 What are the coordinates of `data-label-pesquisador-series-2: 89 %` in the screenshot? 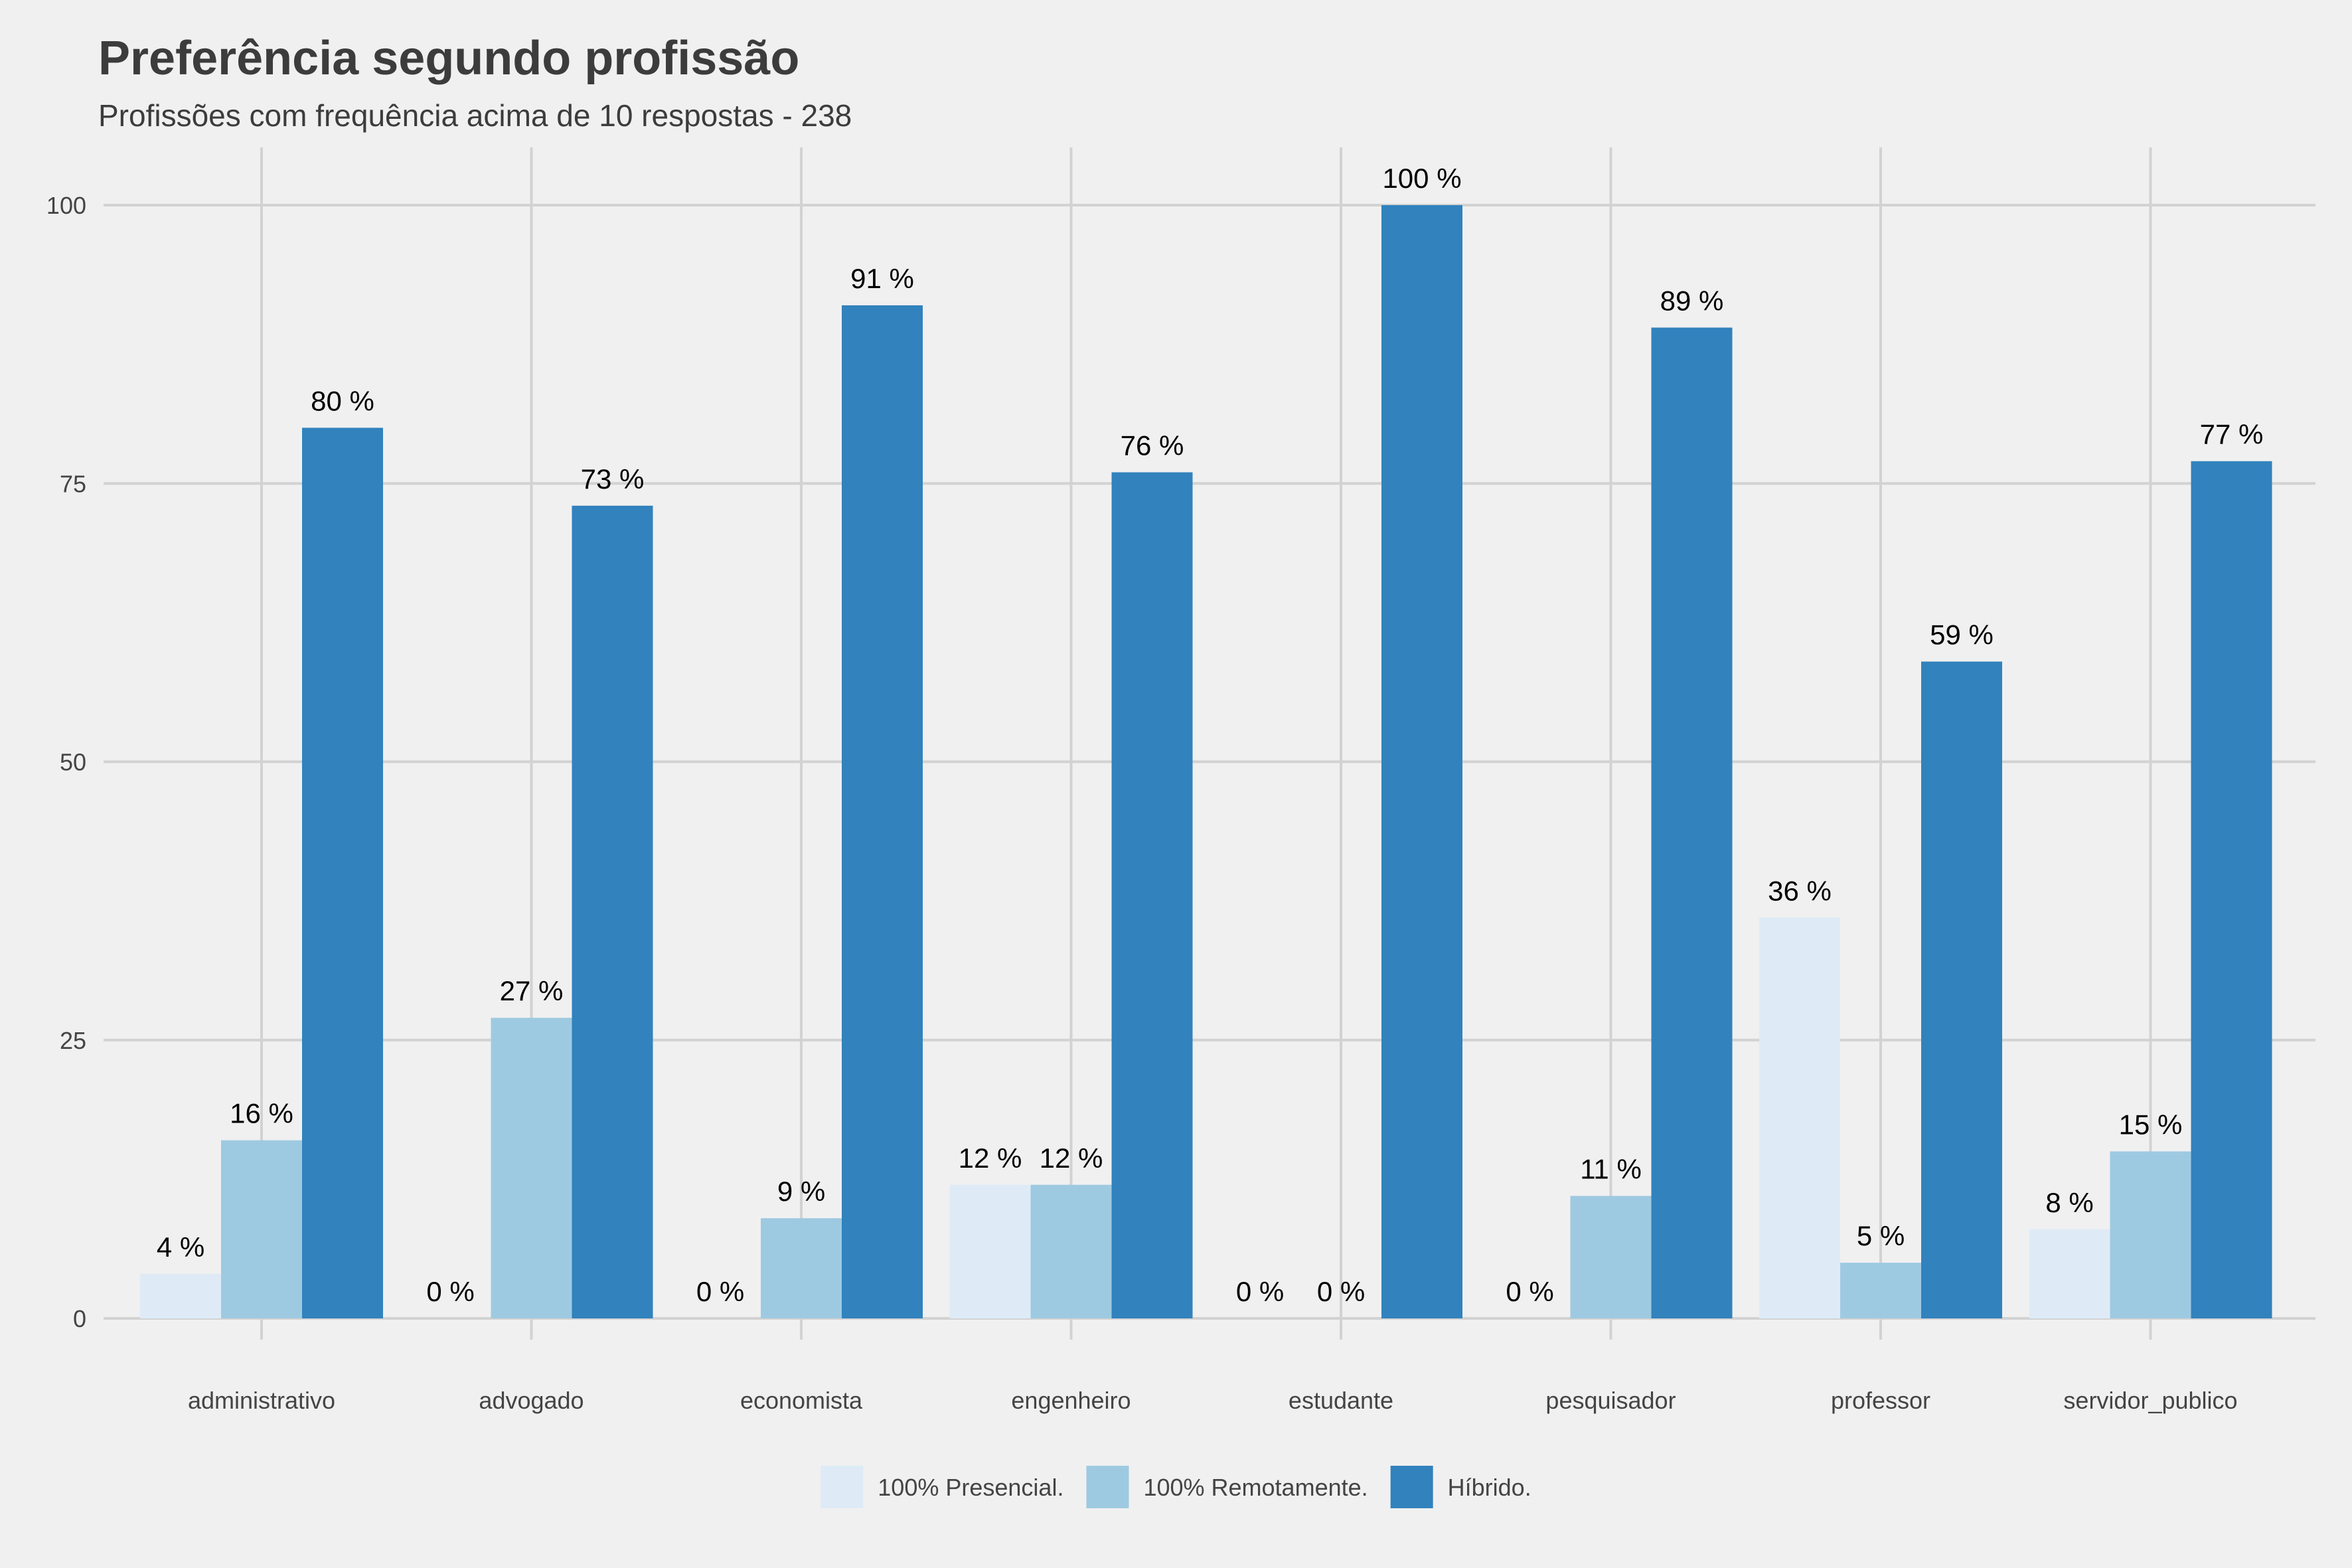 It's located at (1692, 301).